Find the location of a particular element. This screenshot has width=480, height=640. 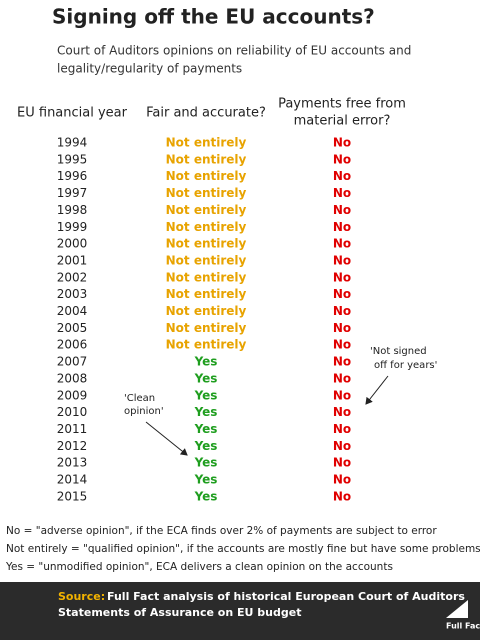

year: 2010 is located at coordinates (72, 412).